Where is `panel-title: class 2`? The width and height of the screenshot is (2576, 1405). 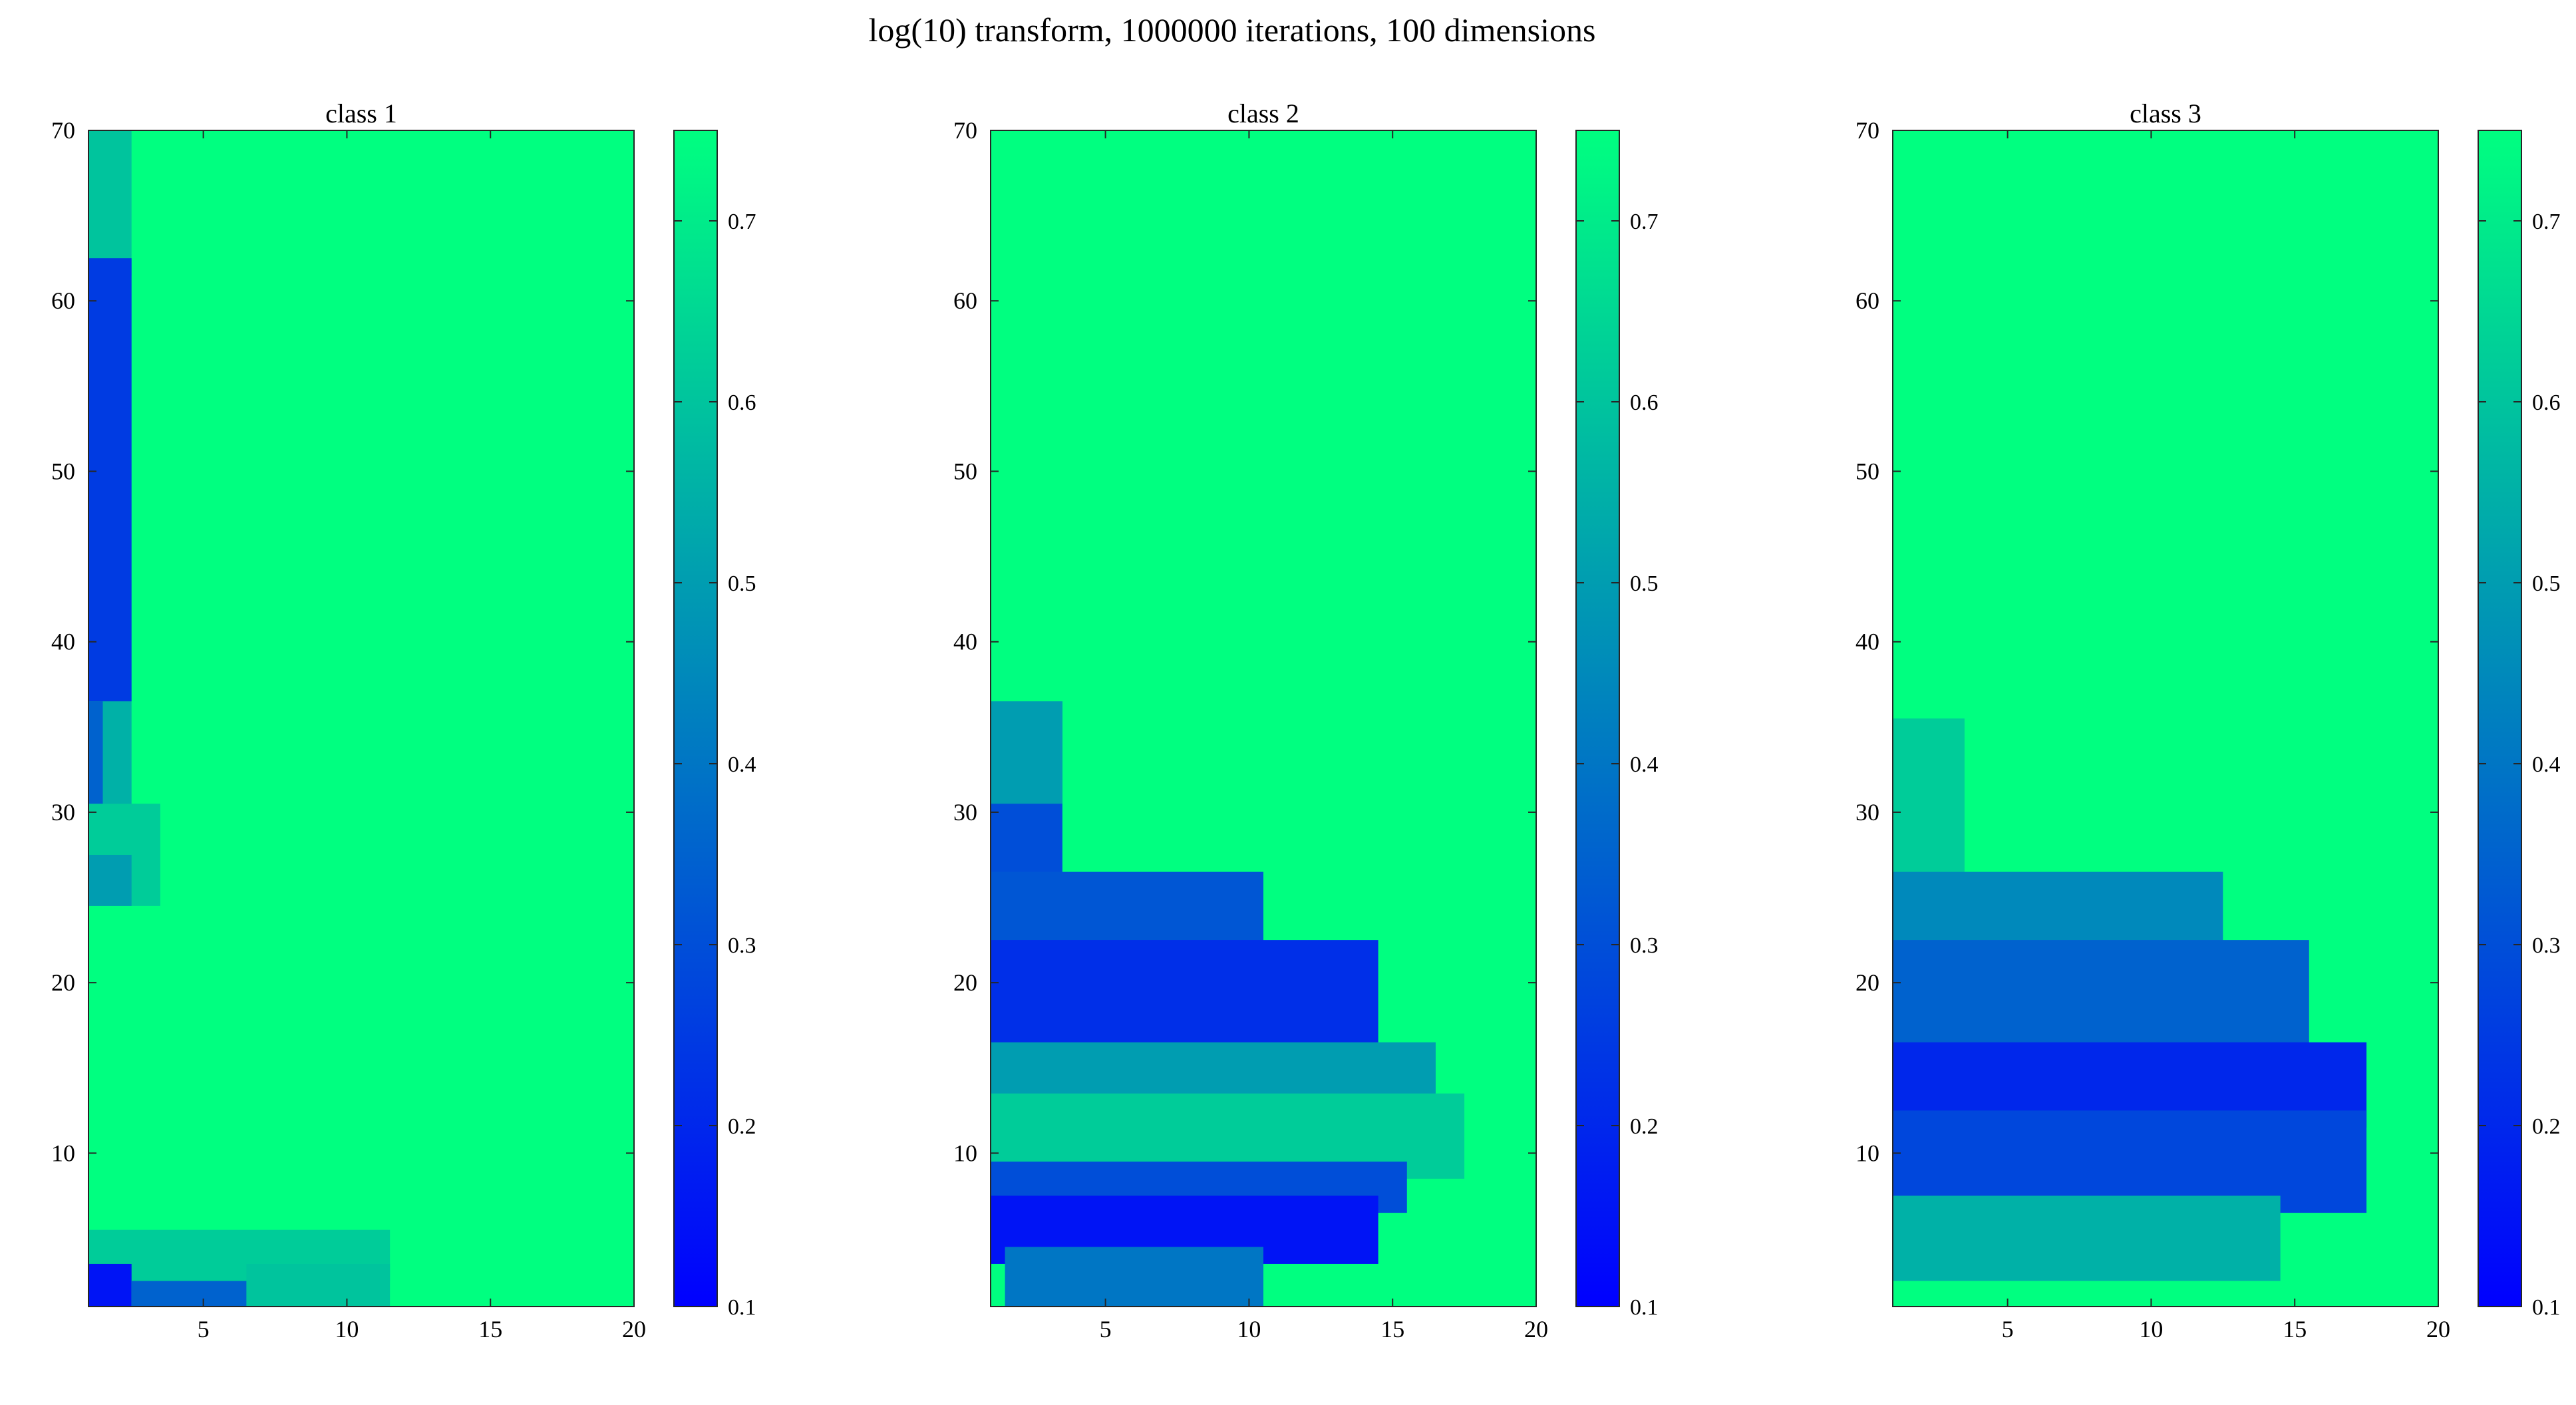
panel-title: class 2 is located at coordinates (1263, 113).